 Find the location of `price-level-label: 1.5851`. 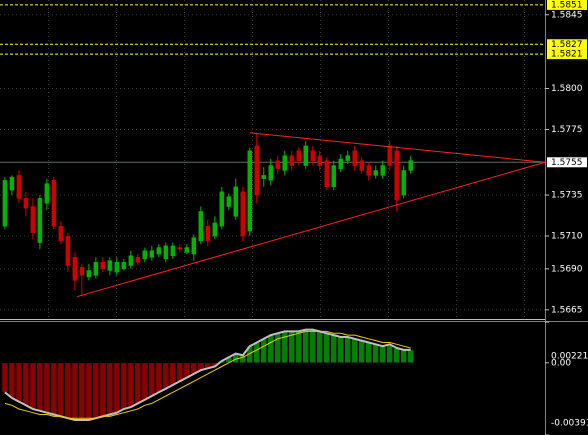

price-level-label: 1.5851 is located at coordinates (567, 5).